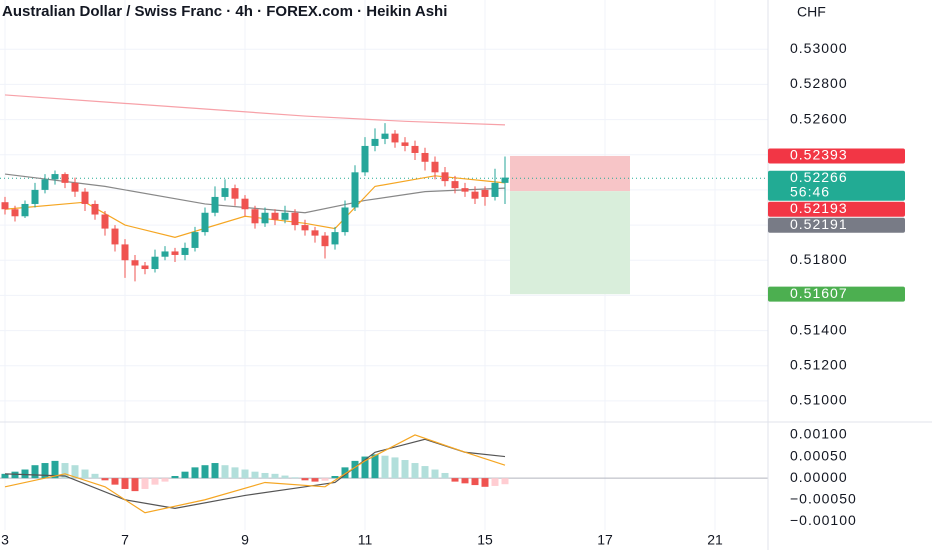 Image resolution: width=932 pixels, height=550 pixels. I want to click on y-tick-label: 0.00000, so click(819, 477).